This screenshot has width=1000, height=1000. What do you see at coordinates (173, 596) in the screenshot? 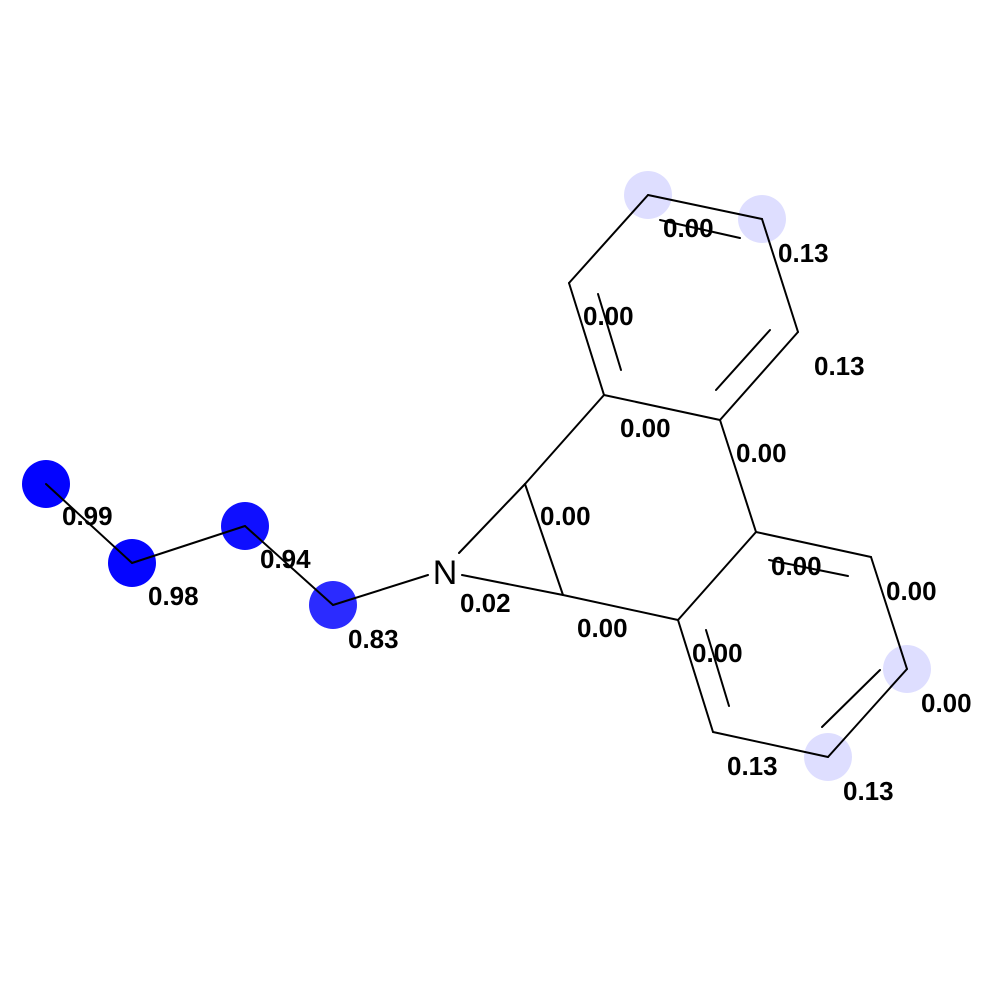
I see `atom-score-label: 0.98` at bounding box center [173, 596].